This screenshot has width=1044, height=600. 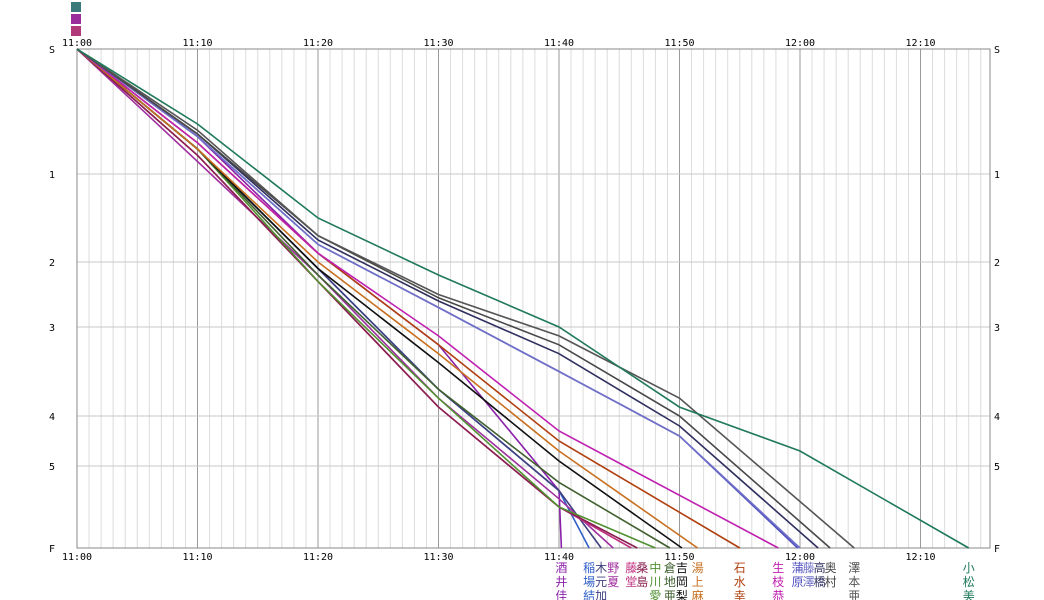 I want to click on runner-name-char: 川, so click(x=655, y=582).